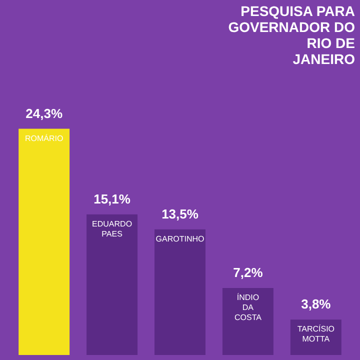 Image resolution: width=360 pixels, height=360 pixels. I want to click on x-tick-label: GAROTINHO, so click(180, 239).